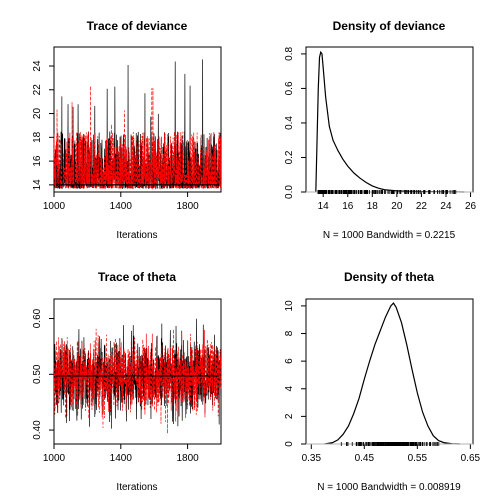  What do you see at coordinates (37, 430) in the screenshot?
I see `y-tick-label: 0.40` at bounding box center [37, 430].